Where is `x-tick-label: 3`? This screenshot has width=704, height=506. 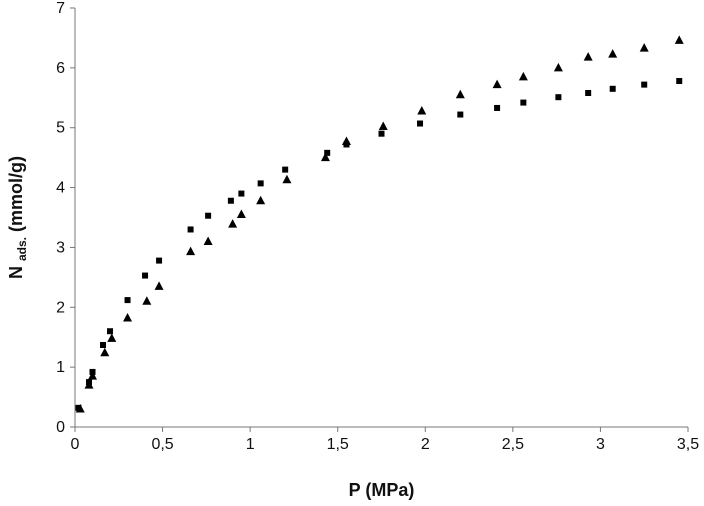 x-tick-label: 3 is located at coordinates (600, 444).